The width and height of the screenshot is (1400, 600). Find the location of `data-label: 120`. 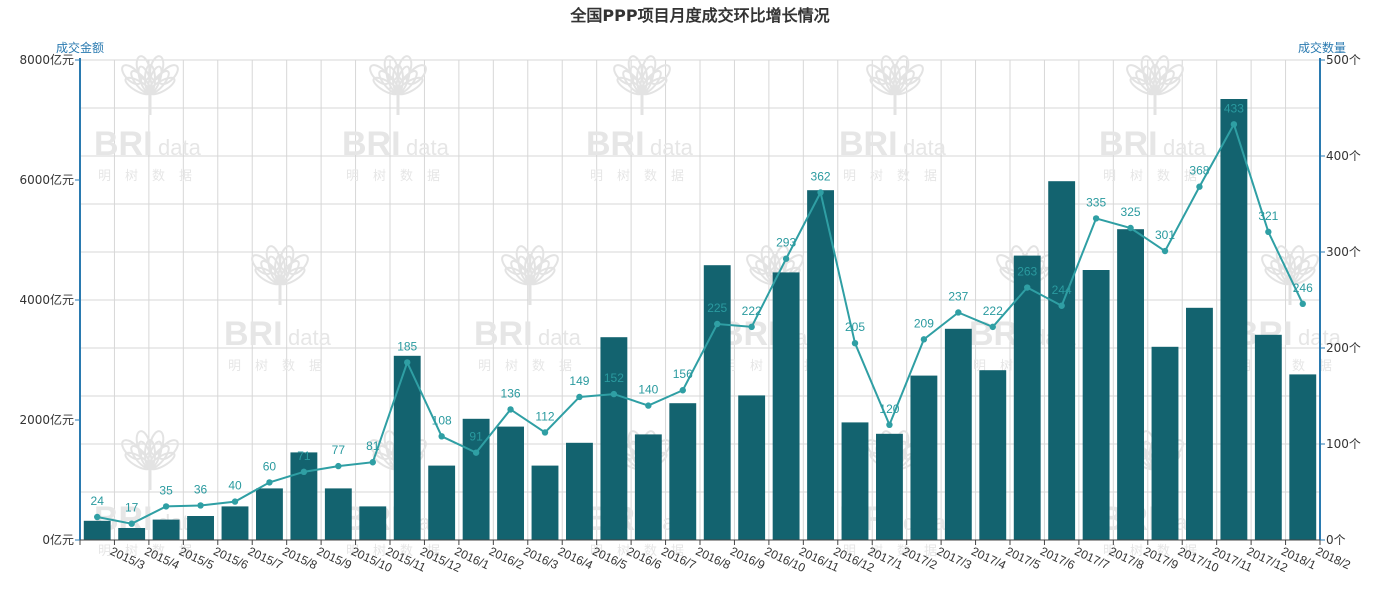

data-label: 120 is located at coordinates (889, 409).